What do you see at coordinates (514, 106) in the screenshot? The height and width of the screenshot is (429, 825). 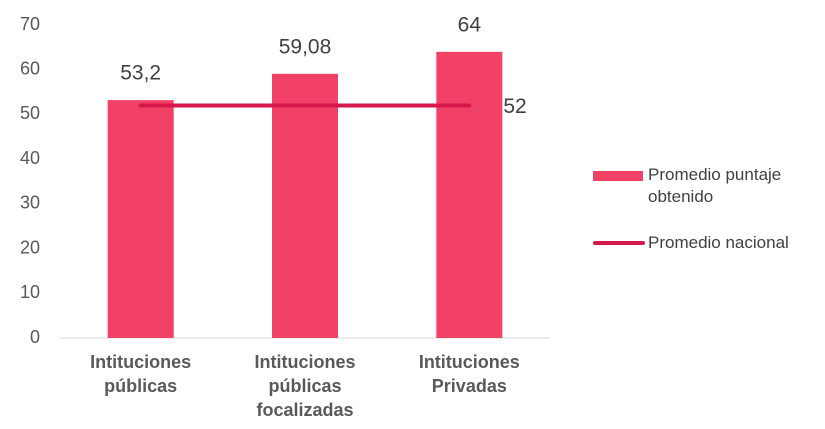 I see `data-label: 52` at bounding box center [514, 106].